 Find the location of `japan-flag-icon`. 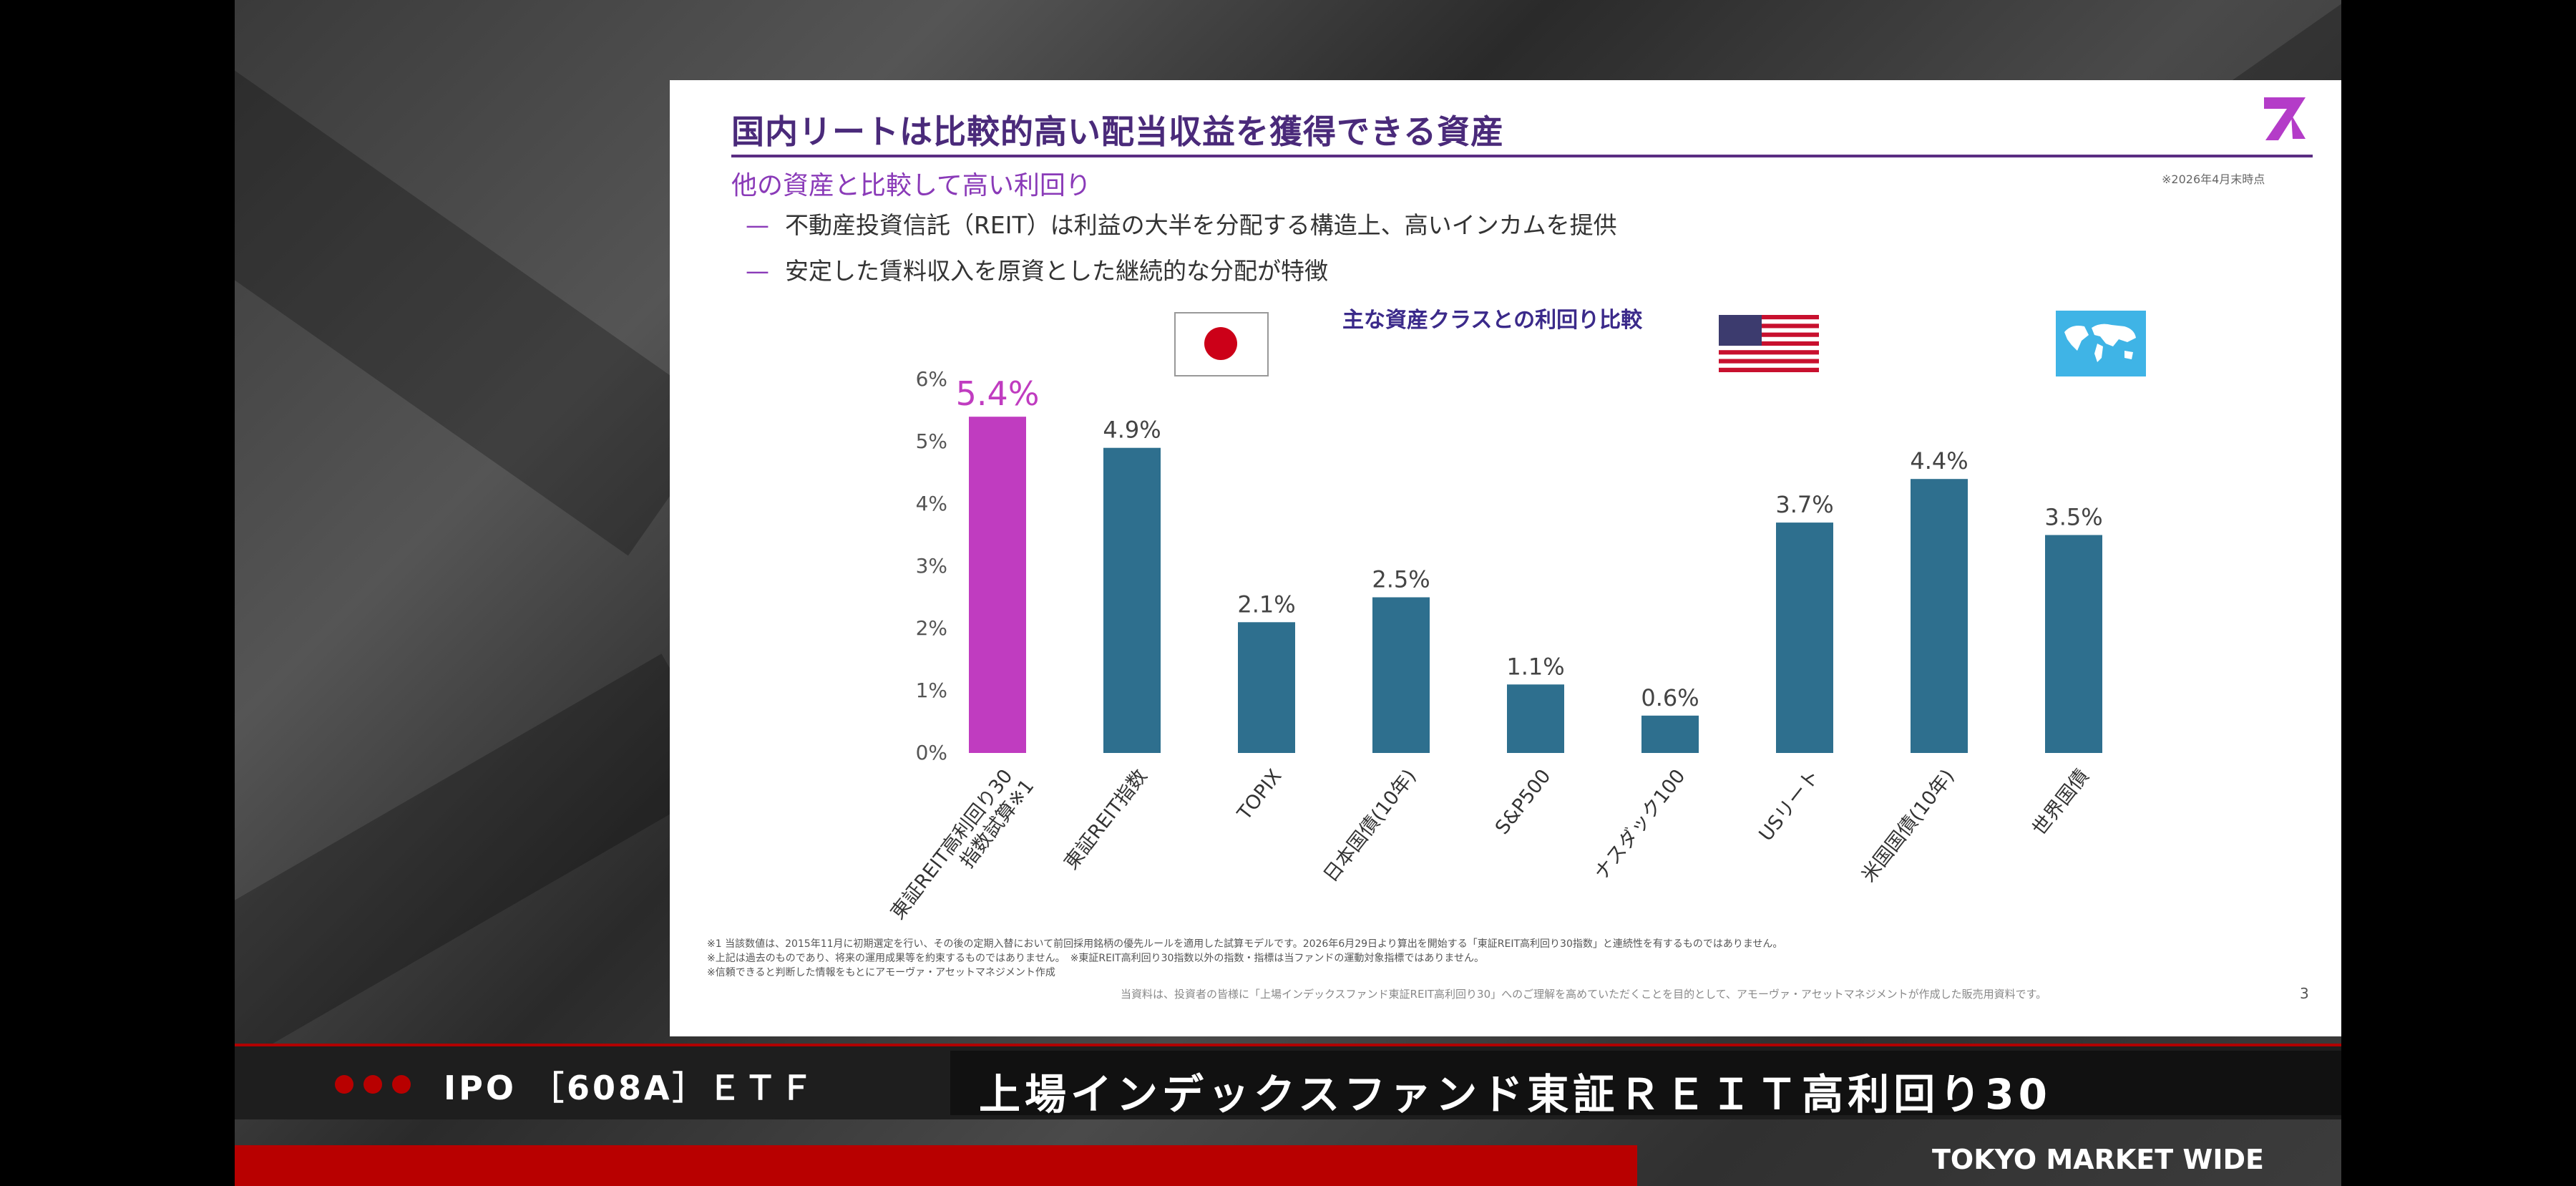

japan-flag-icon is located at coordinates (1221, 344).